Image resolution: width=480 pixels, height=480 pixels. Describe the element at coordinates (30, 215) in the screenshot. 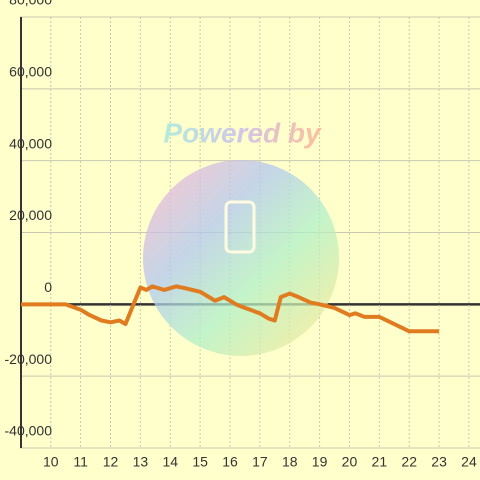

I see `y-tick-label: 20,000` at that location.